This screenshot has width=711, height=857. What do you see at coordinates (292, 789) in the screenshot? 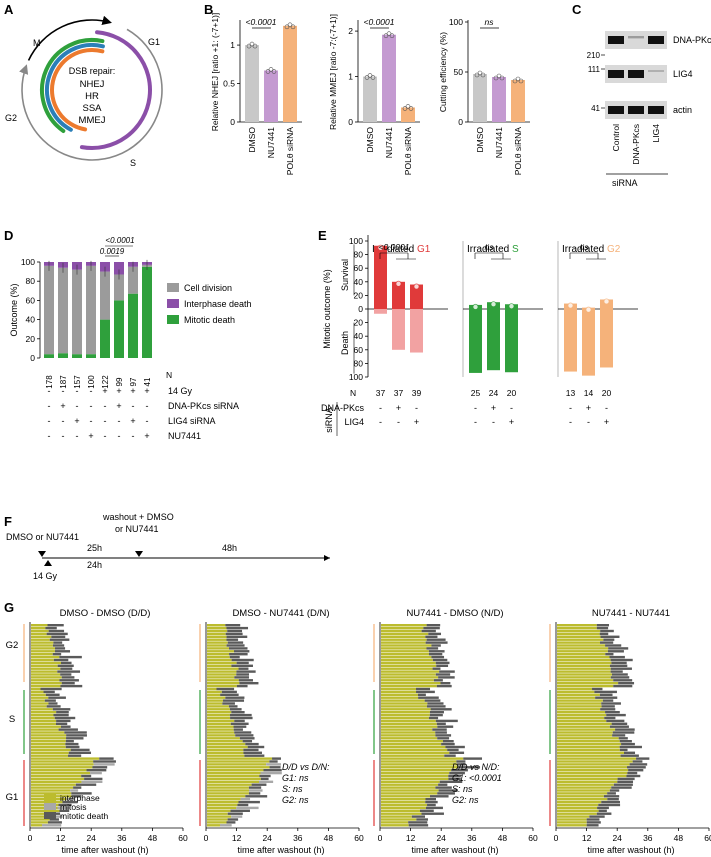
I see `stats-s: S: ns` at bounding box center [292, 789].